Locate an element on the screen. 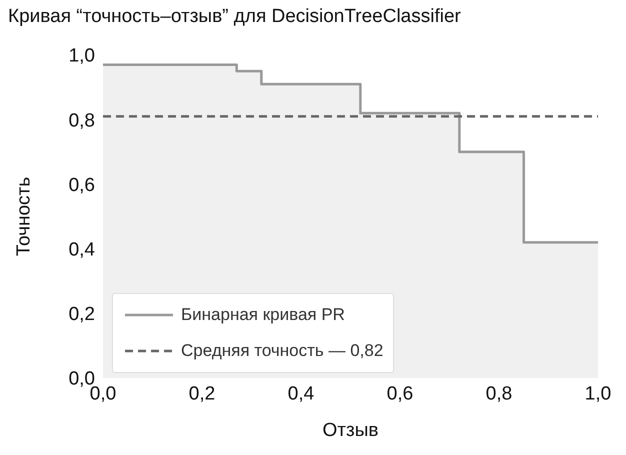  y-tick-label: 0,4 is located at coordinates (82, 250).